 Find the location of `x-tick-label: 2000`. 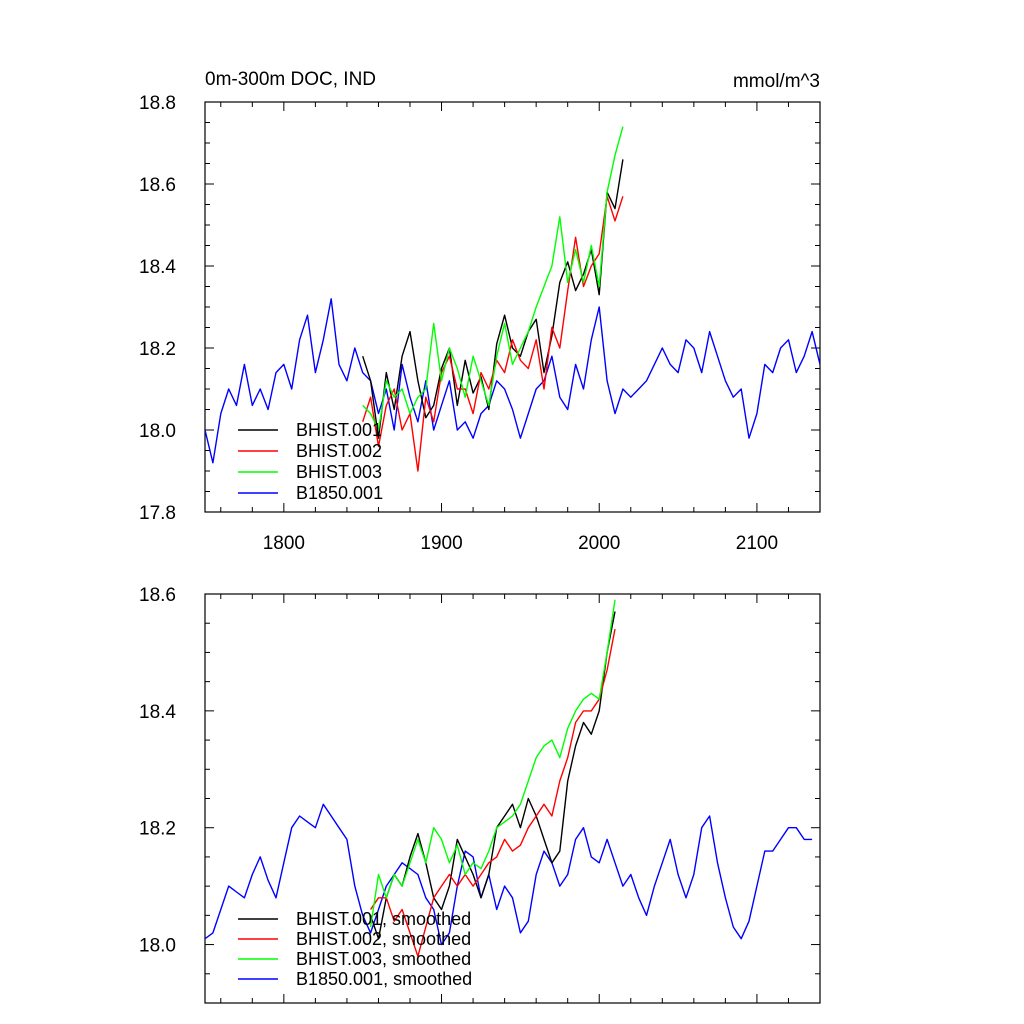

x-tick-label: 2000 is located at coordinates (599, 543).